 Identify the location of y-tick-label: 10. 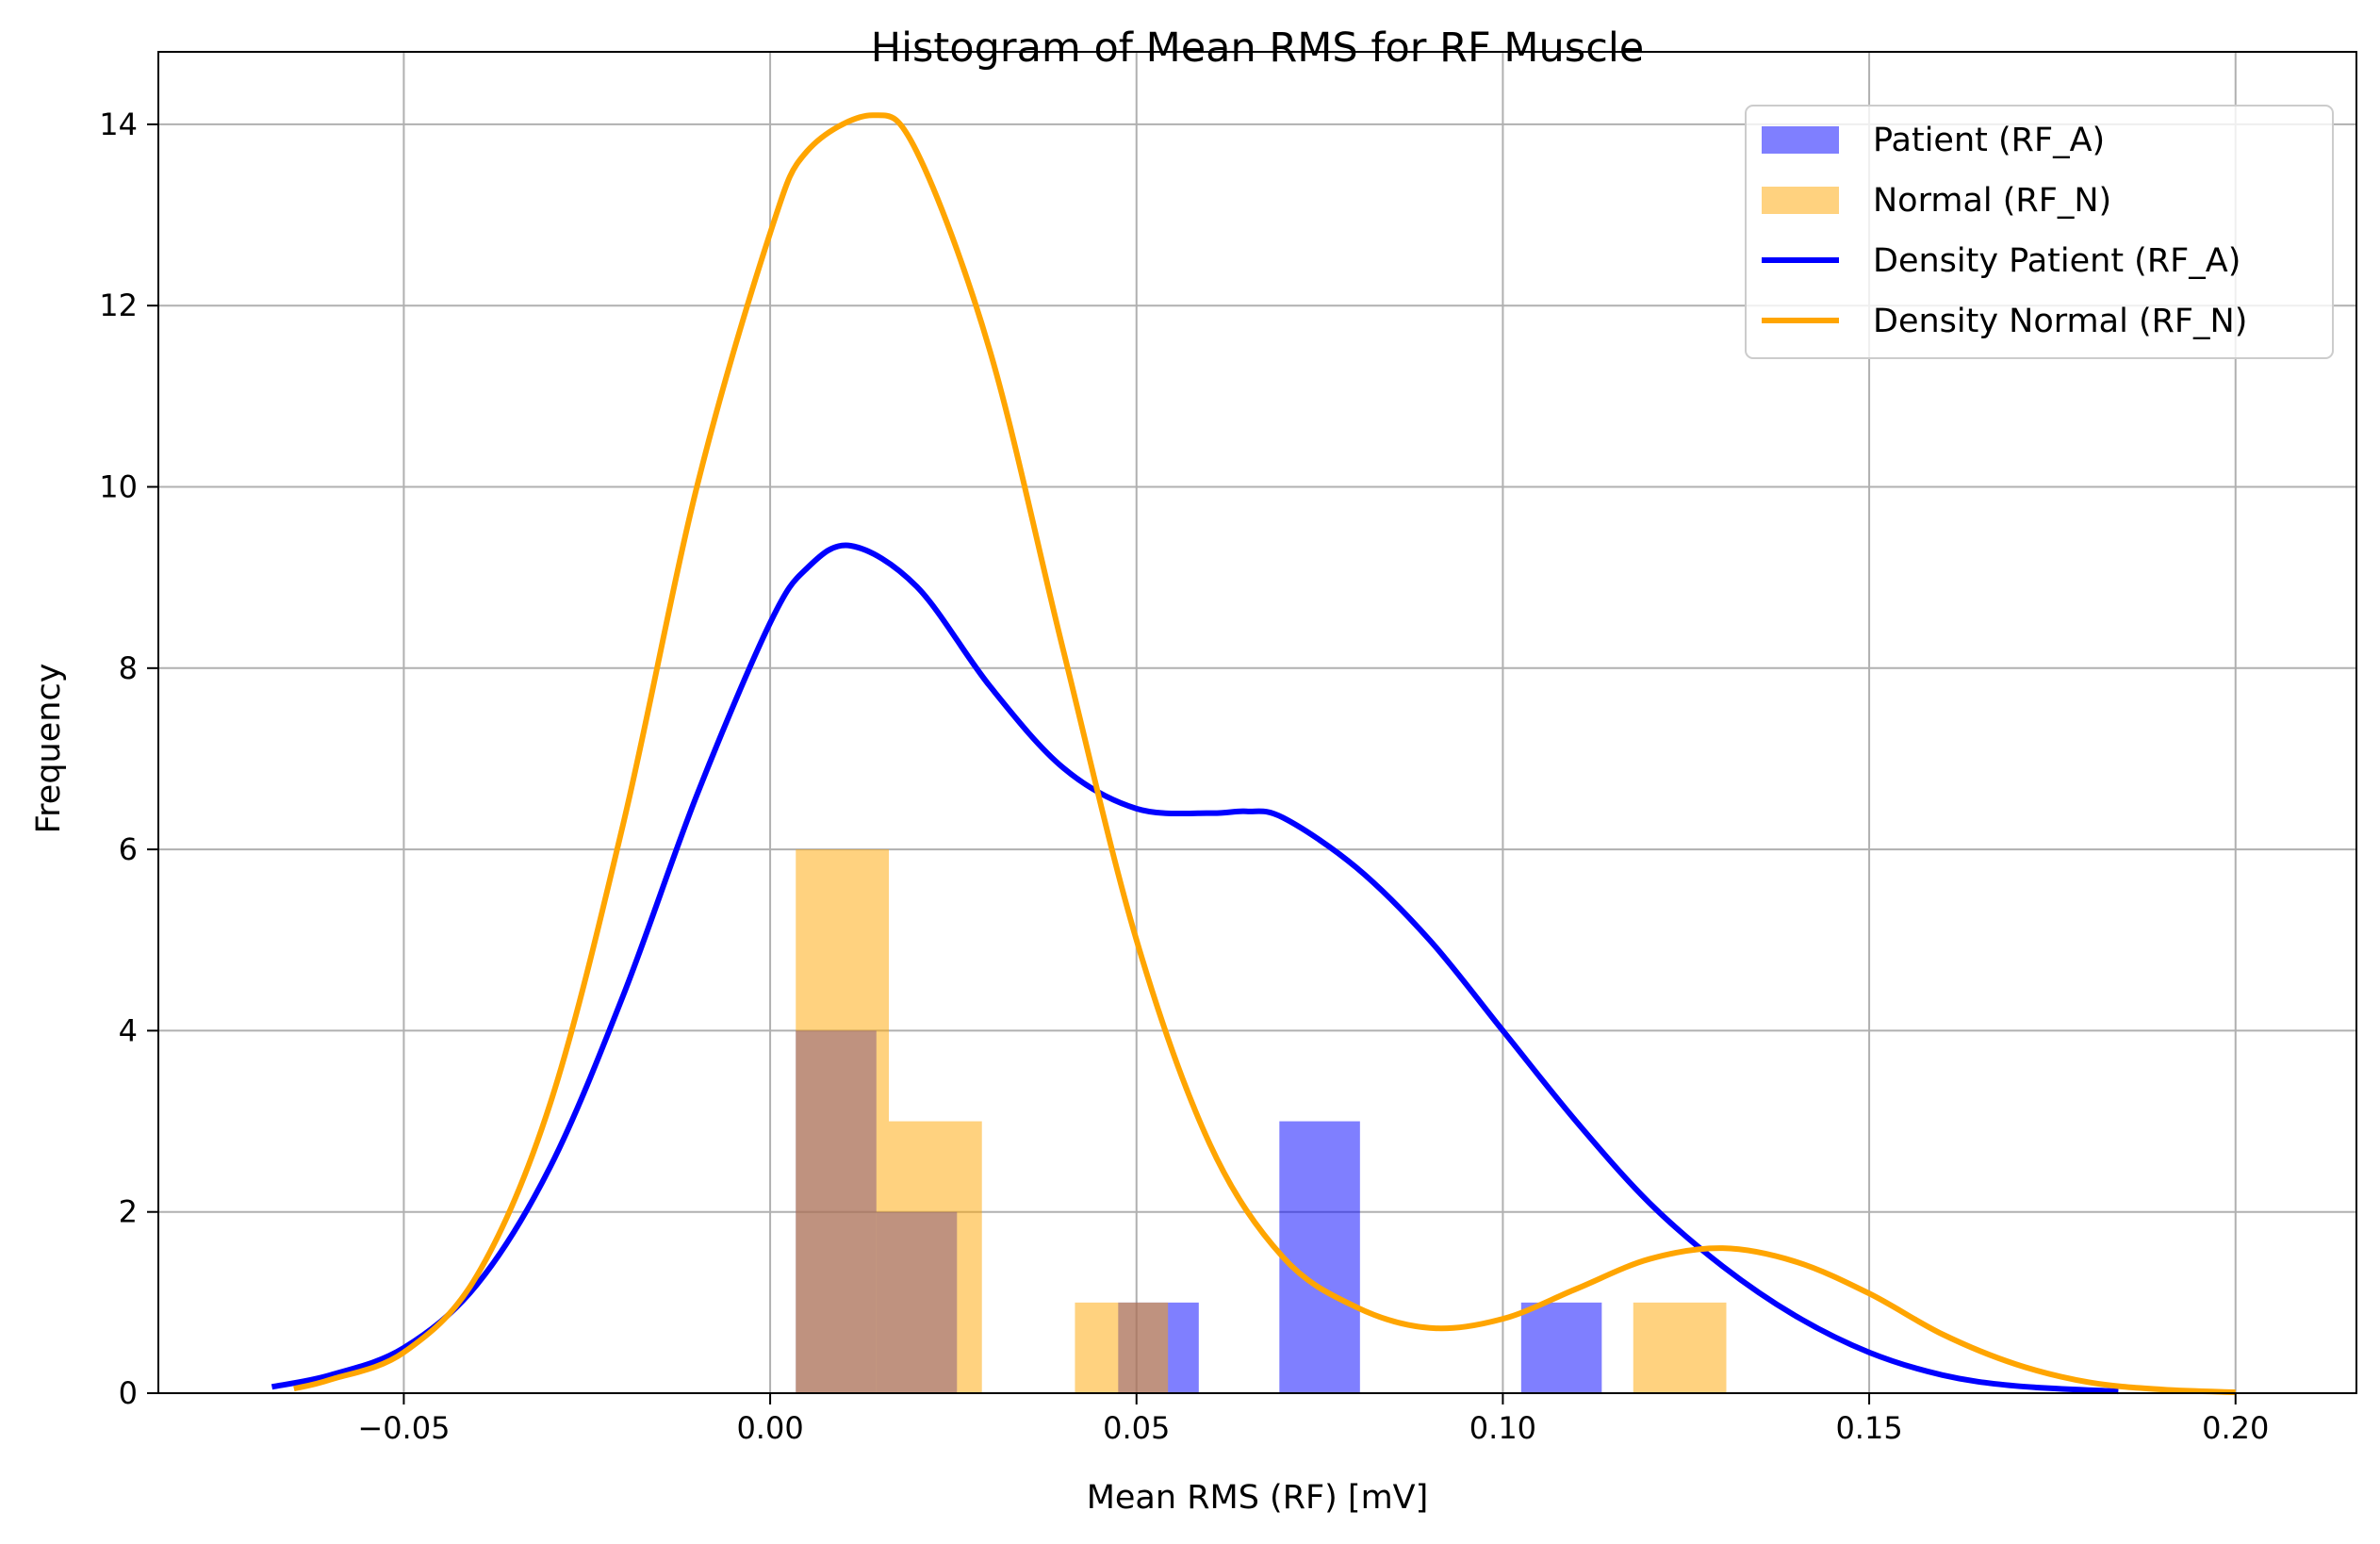
(118, 487).